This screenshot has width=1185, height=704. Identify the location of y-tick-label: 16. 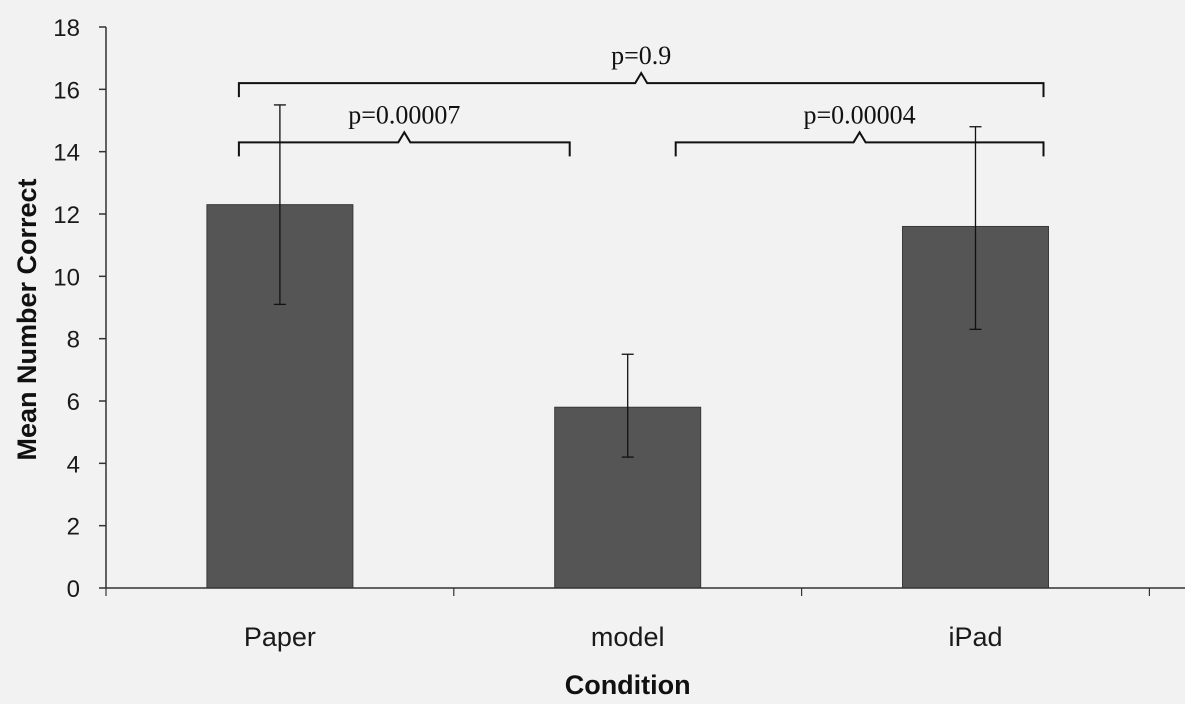
(66, 90).